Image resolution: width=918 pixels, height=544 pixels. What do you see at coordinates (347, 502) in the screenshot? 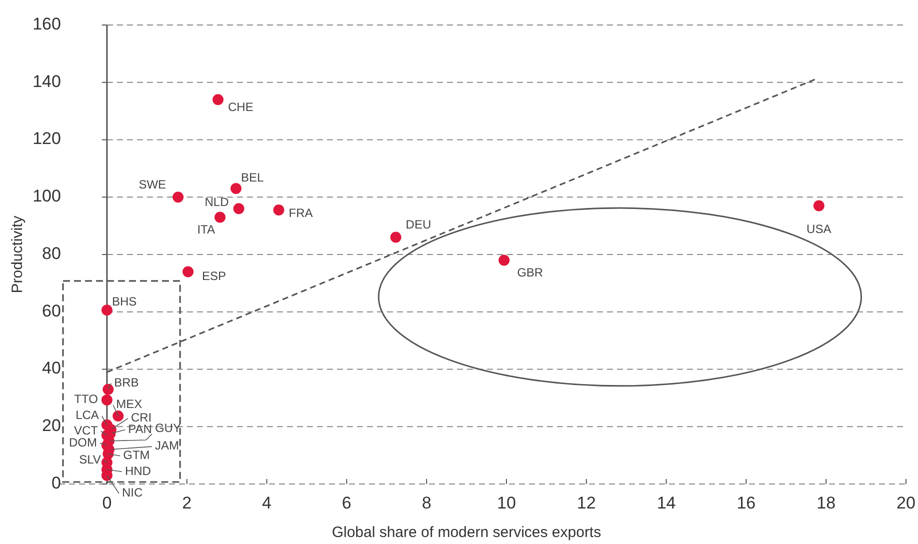
I see `x-tick-label: 6` at bounding box center [347, 502].